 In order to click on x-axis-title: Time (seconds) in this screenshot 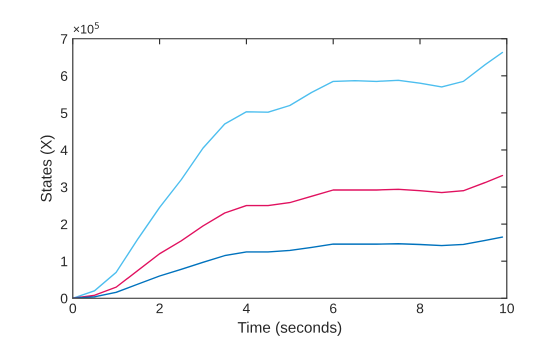, I will do `click(290, 329)`.